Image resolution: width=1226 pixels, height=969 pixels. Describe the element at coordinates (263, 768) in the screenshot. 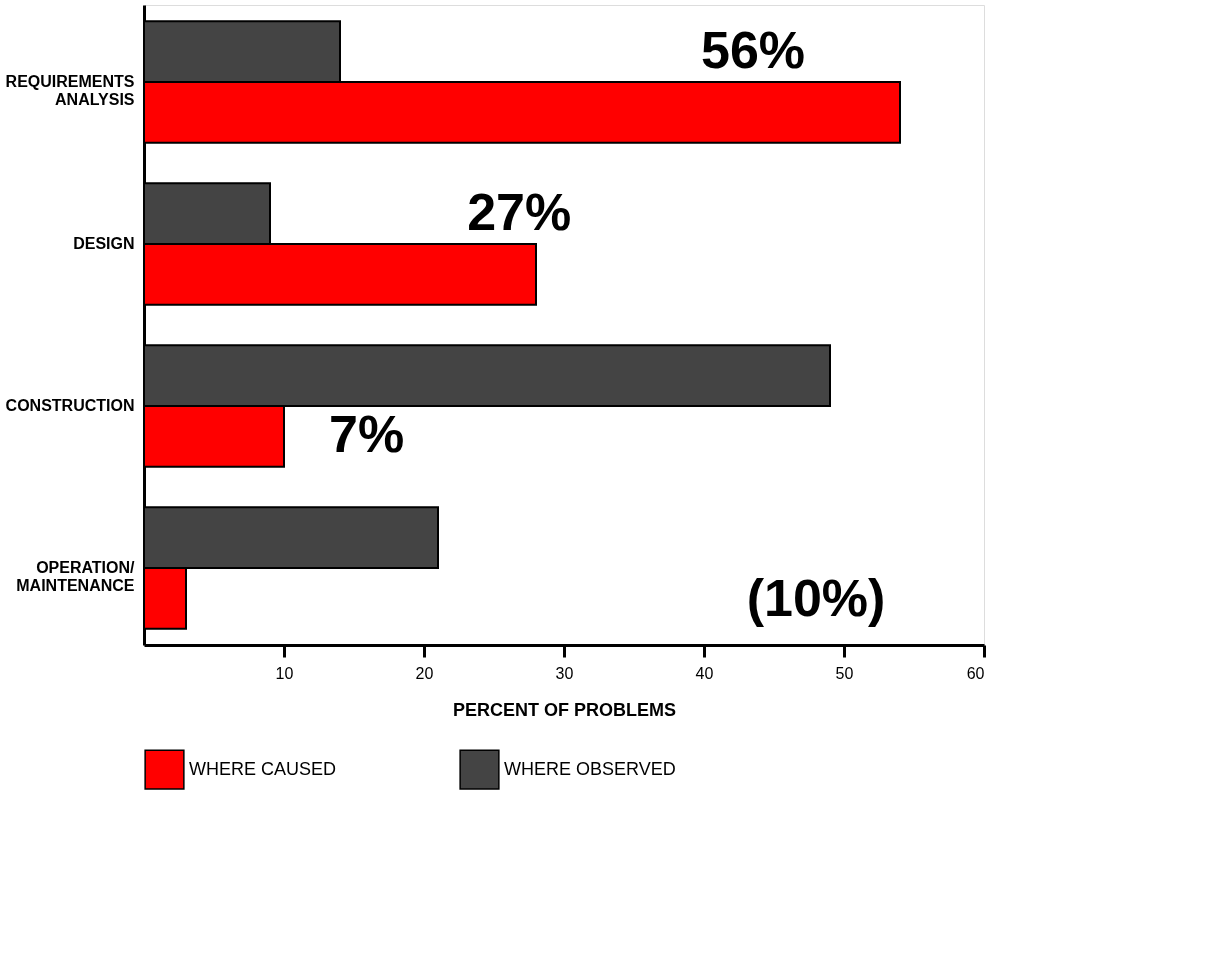

I see `legend-label: WHERE CAUSED` at that location.